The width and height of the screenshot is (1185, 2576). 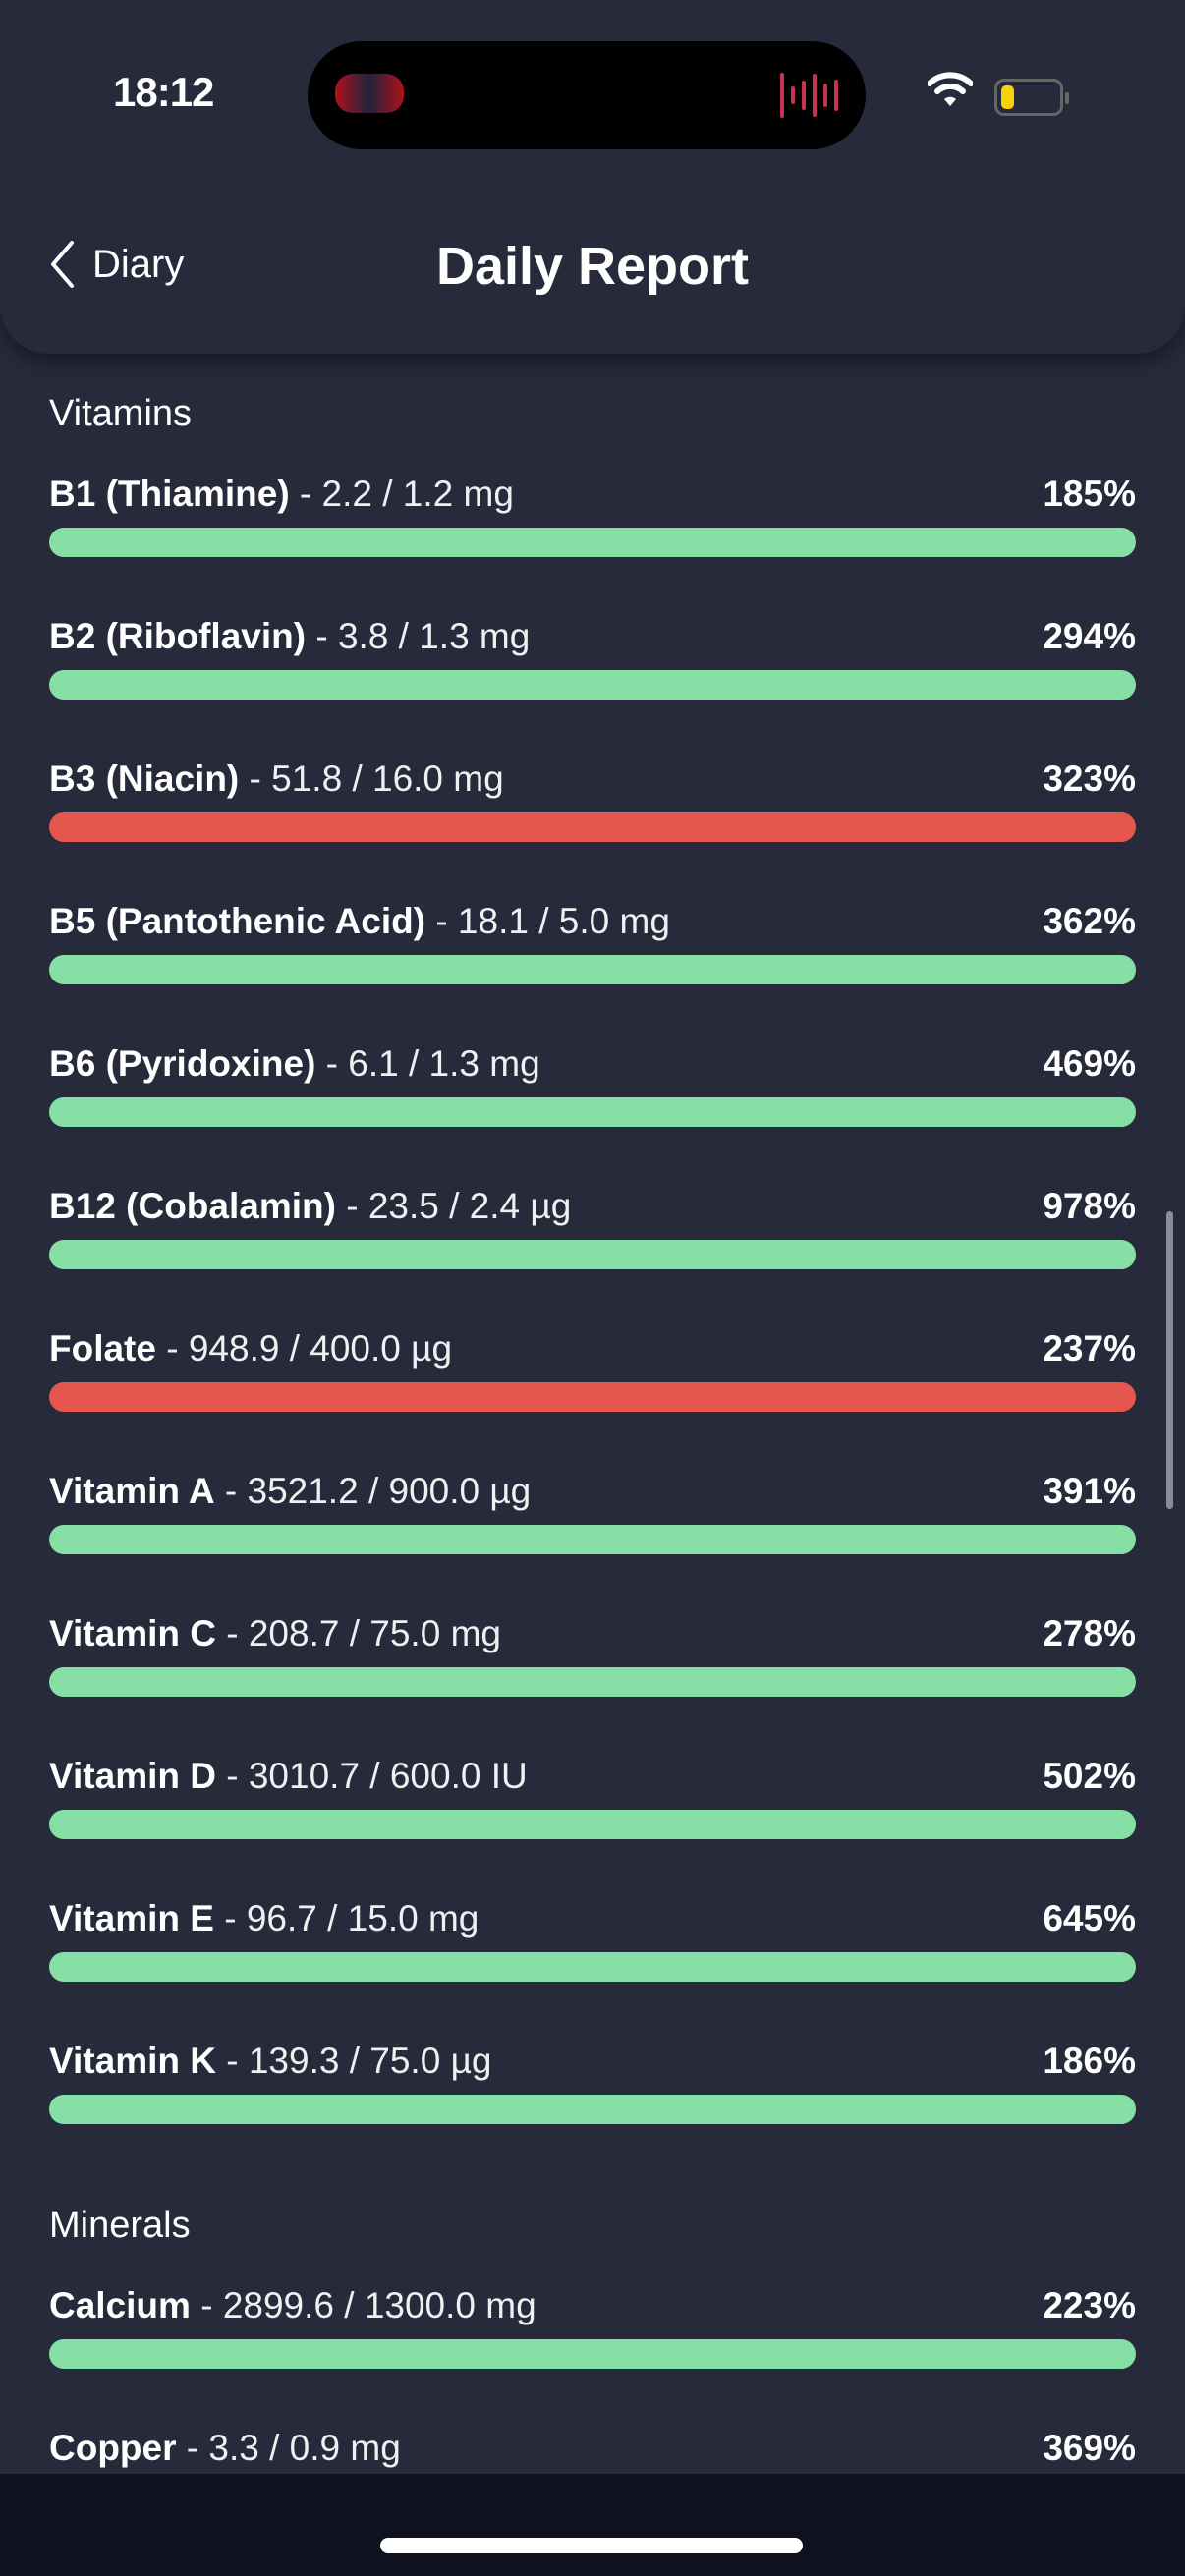 I want to click on nutrient-row: B6 (Pyridoxine) - 6.1 / 1.3 mg 469%, so click(x=592, y=1110).